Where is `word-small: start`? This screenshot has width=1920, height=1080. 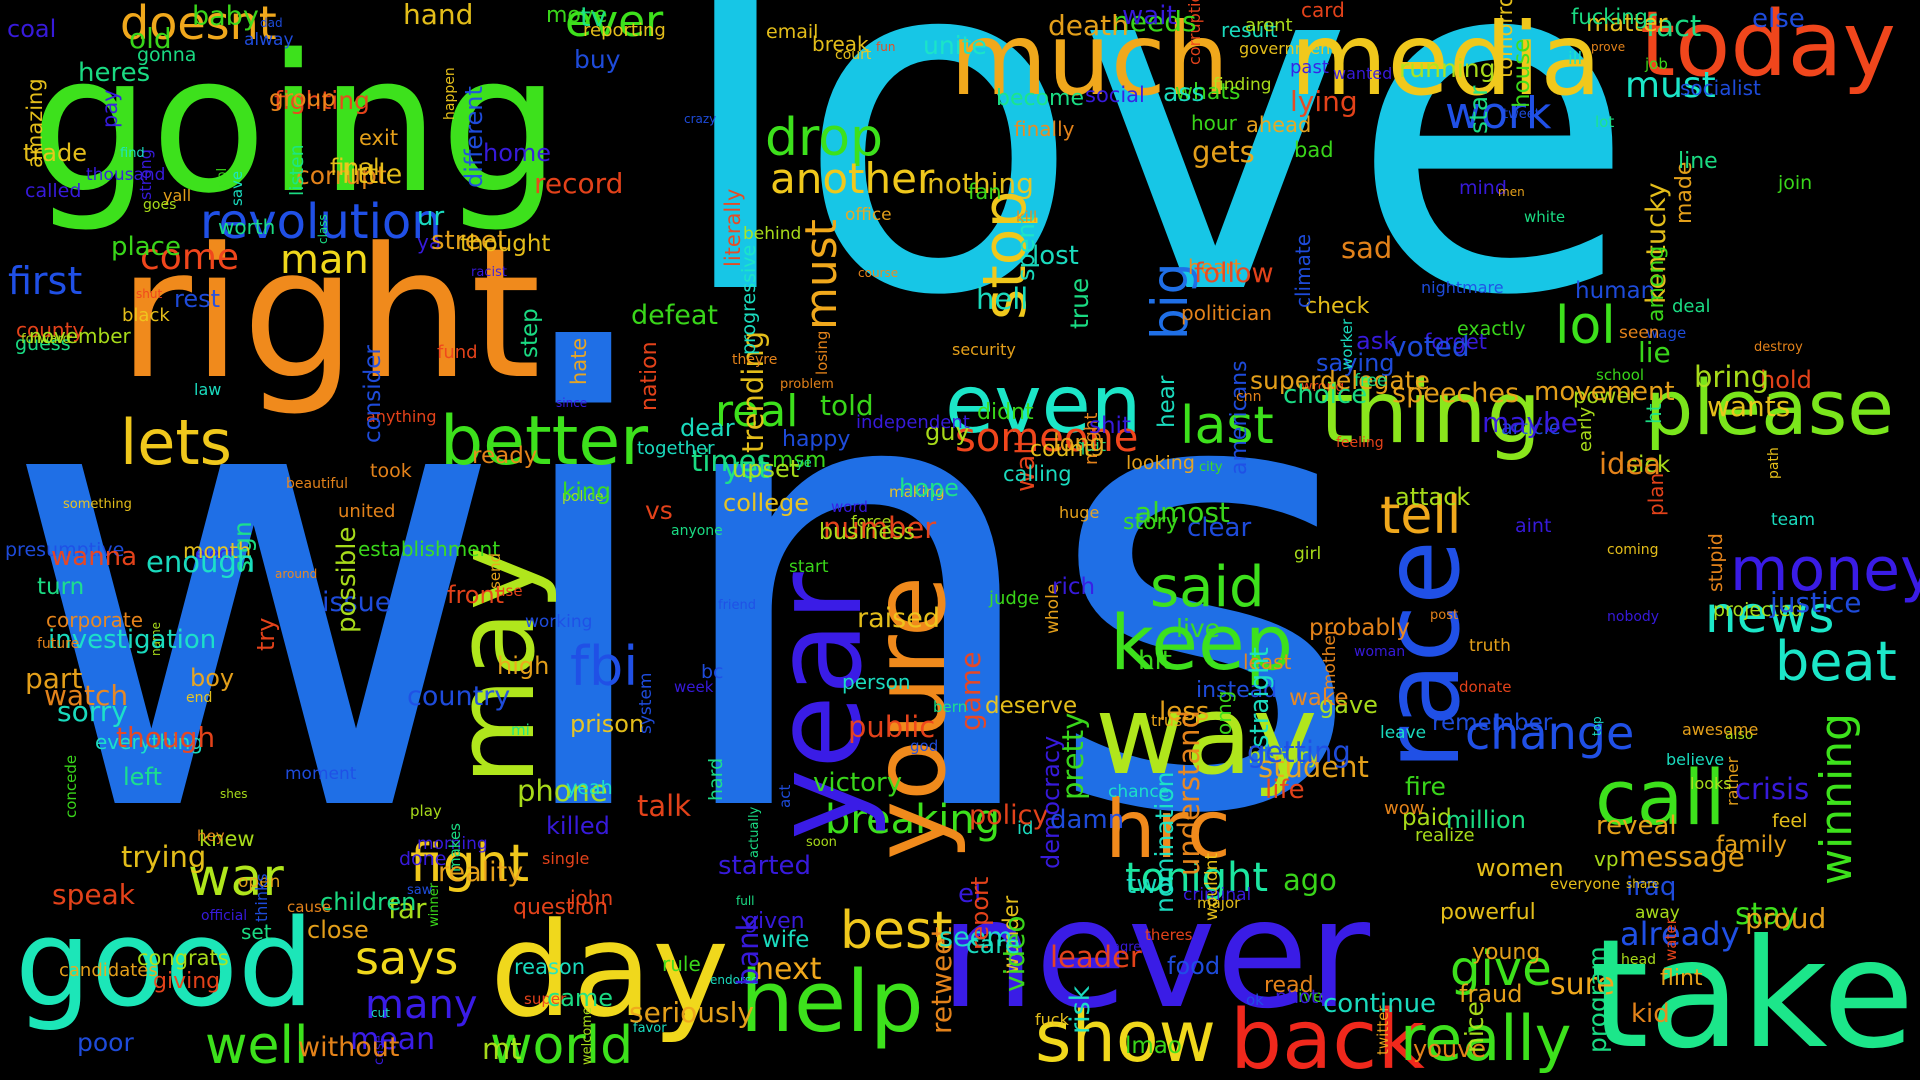
word-small: start is located at coordinates (809, 567).